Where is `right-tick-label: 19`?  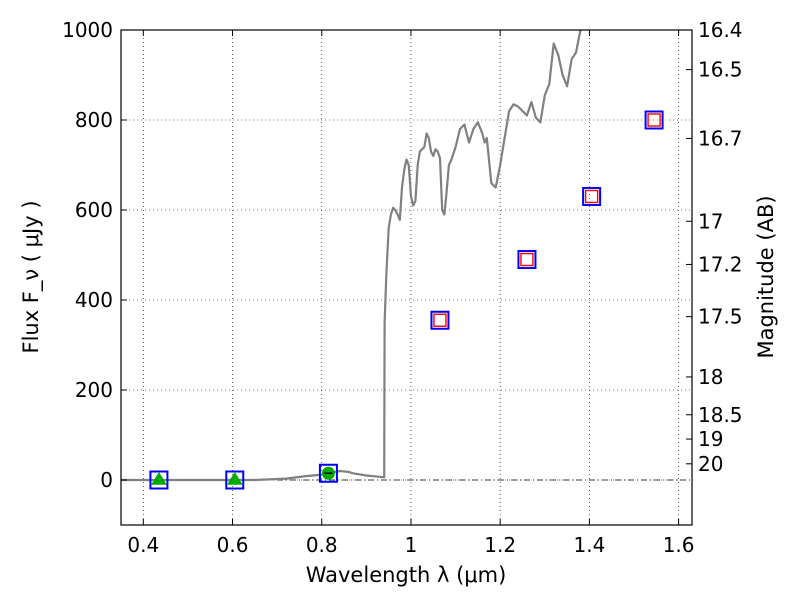
right-tick-label: 19 is located at coordinates (710, 439).